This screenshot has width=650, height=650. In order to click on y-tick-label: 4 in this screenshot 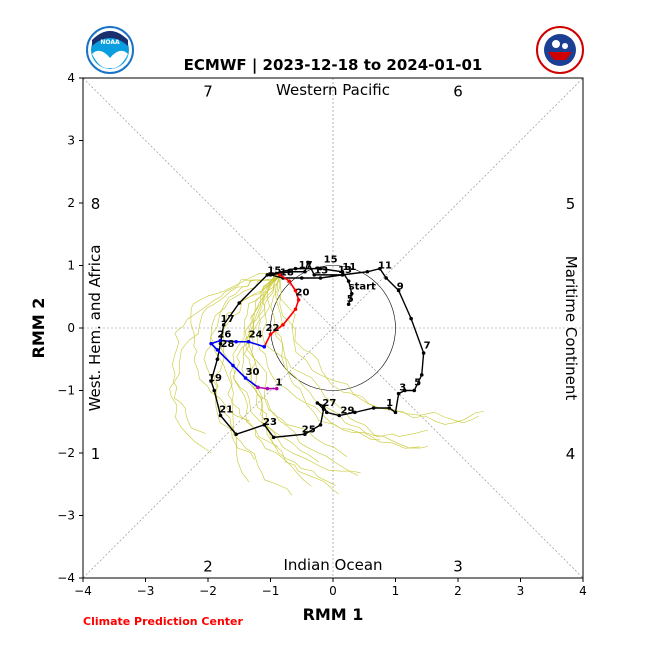, I will do `click(71, 78)`.